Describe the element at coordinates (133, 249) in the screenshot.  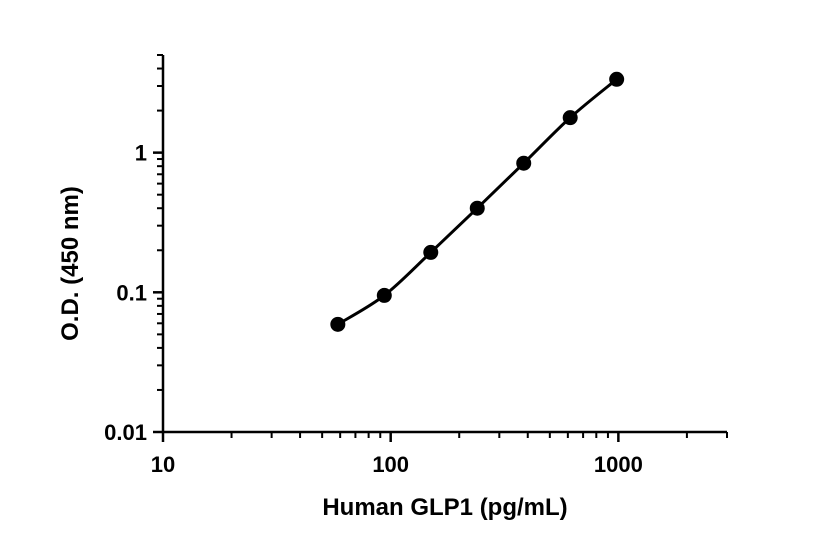
I see `y-ticks: 0.01 0.1 1` at that location.